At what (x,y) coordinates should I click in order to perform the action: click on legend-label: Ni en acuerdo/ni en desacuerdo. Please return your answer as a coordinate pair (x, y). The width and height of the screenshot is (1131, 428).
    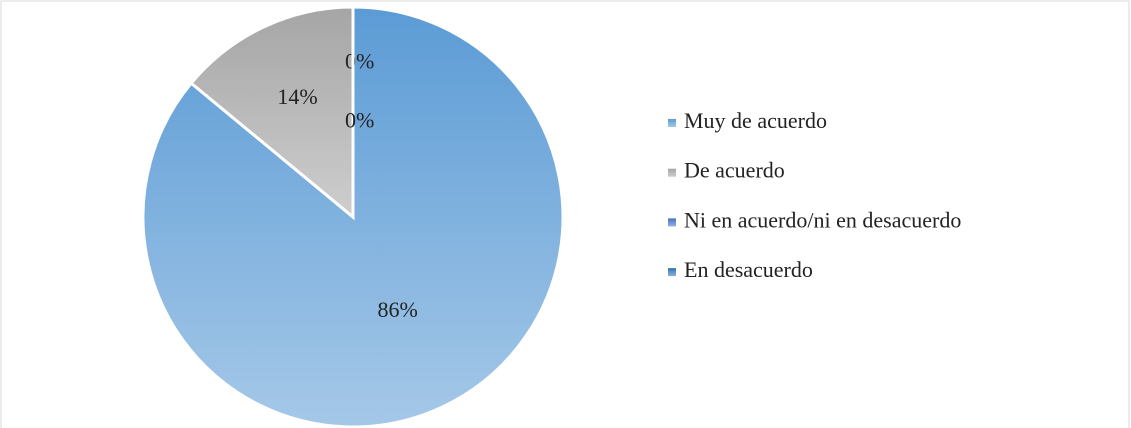
    Looking at the image, I should click on (822, 219).